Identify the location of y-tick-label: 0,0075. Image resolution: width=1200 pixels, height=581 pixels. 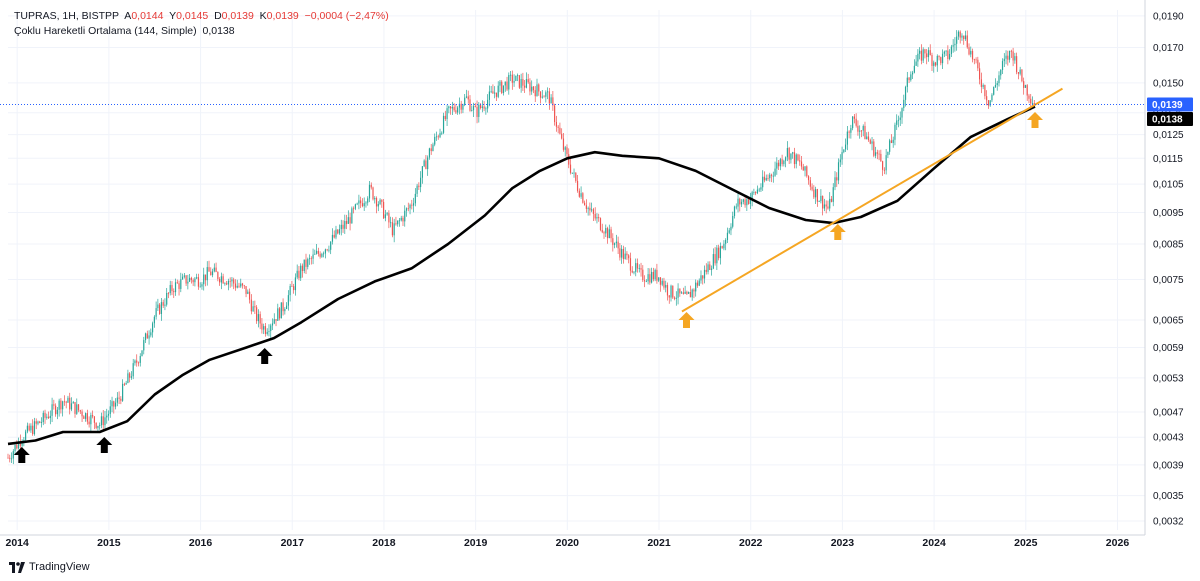
(1168, 280).